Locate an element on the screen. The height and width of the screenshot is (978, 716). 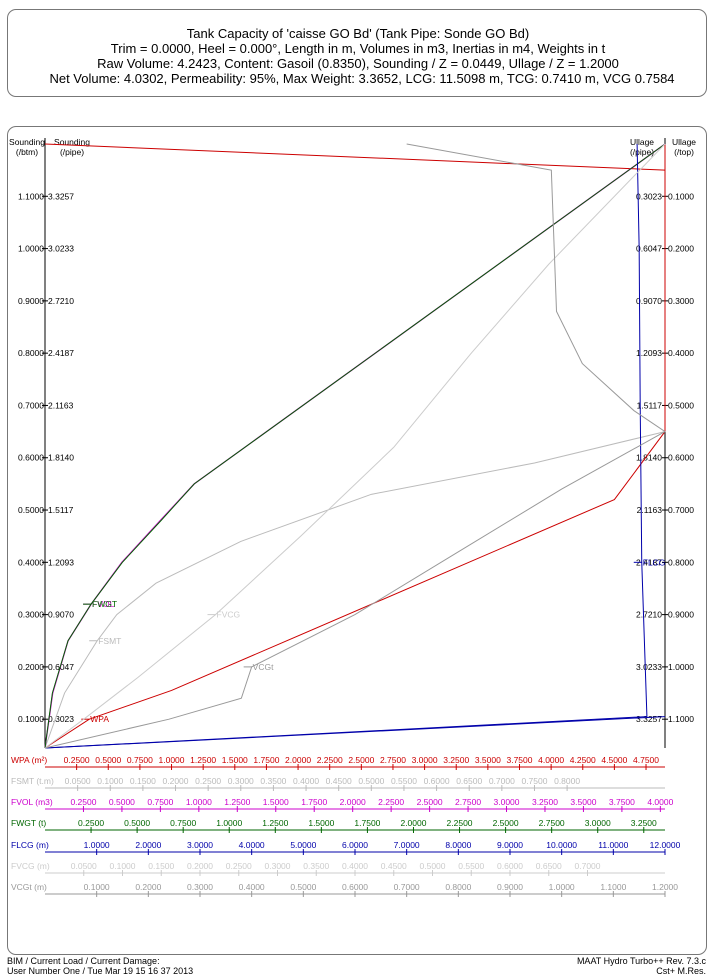
x-axis-flcg-tick-label: 10.0000 is located at coordinates (561, 845).